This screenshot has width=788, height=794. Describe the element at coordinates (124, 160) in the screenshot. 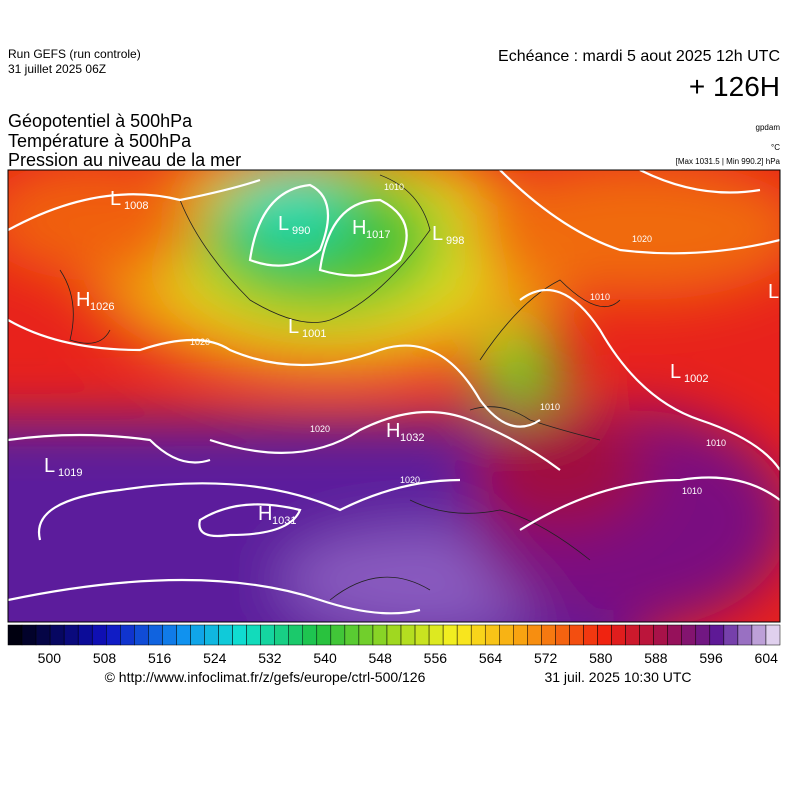

I see `title: Pression au niveau de la mer` at that location.